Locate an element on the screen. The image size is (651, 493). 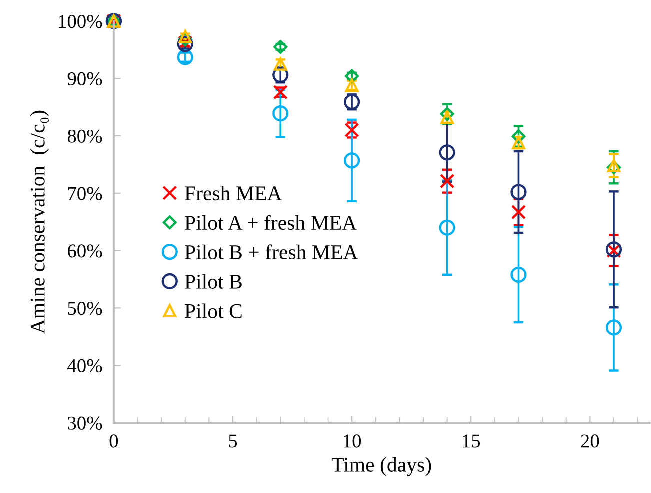
x-axis-title: Time (days) is located at coordinates (382, 466).